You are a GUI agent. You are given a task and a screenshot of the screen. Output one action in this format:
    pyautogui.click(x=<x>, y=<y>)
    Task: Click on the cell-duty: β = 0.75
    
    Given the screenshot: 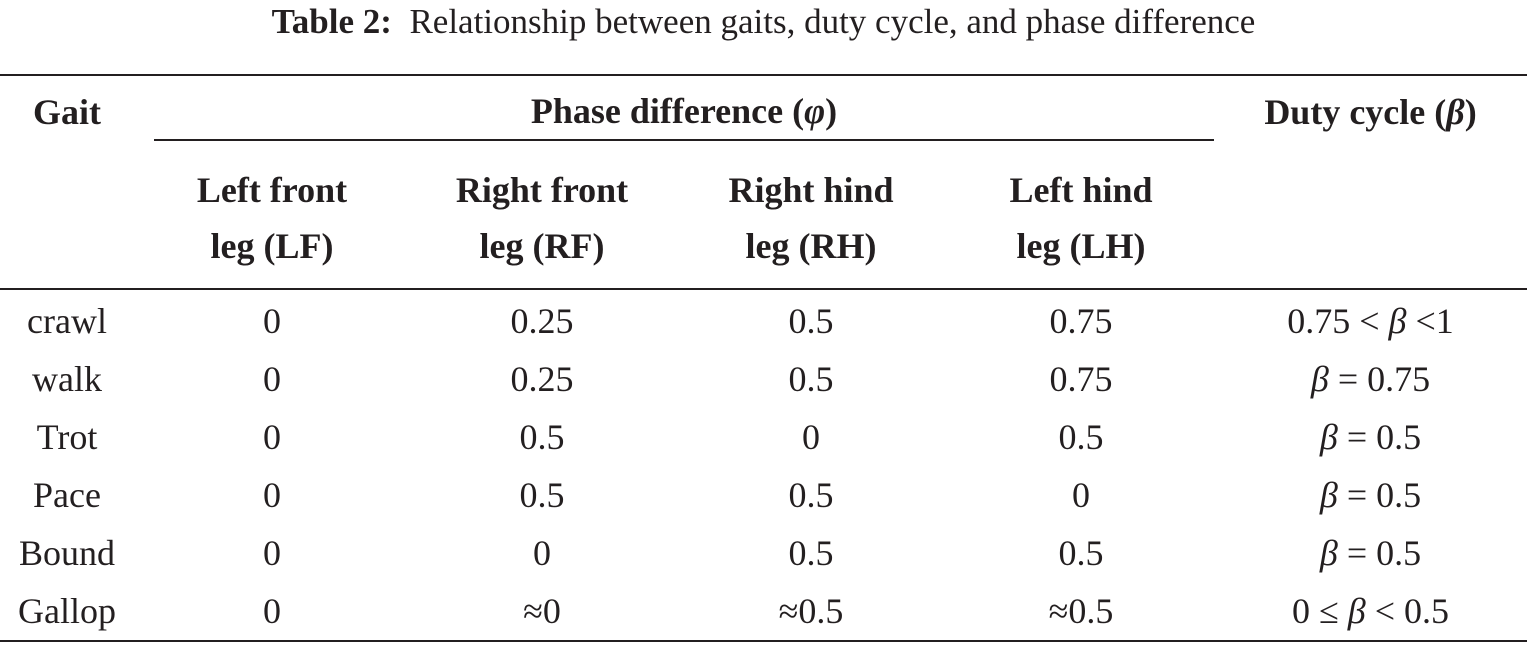 What is the action you would take?
    pyautogui.click(x=1370, y=379)
    